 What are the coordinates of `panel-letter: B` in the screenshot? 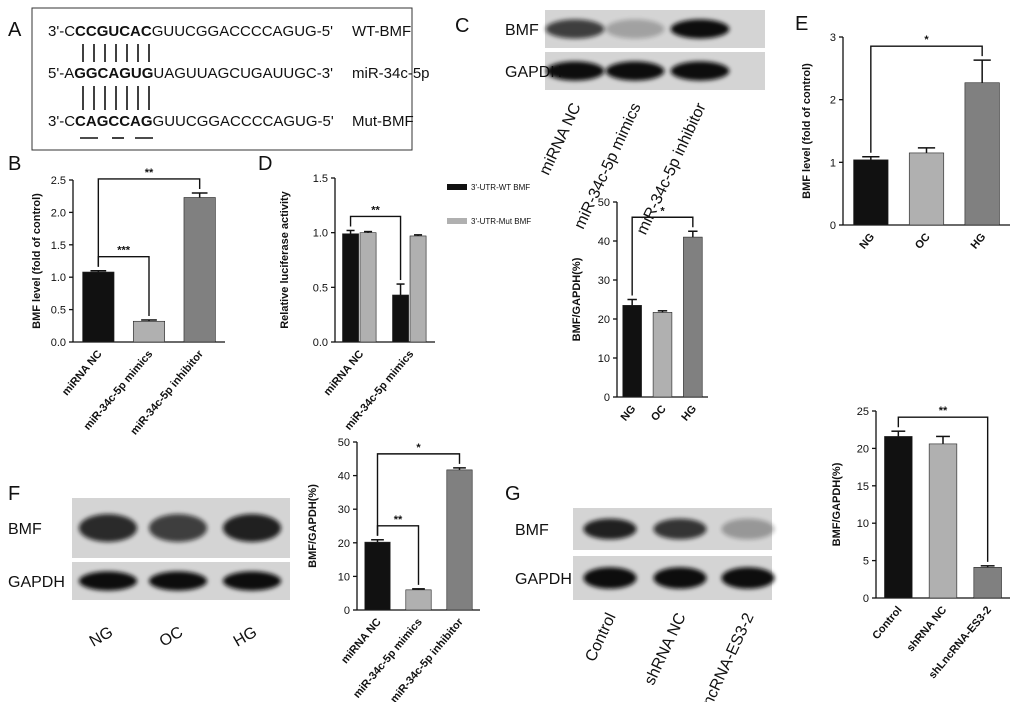 It's located at (14, 164).